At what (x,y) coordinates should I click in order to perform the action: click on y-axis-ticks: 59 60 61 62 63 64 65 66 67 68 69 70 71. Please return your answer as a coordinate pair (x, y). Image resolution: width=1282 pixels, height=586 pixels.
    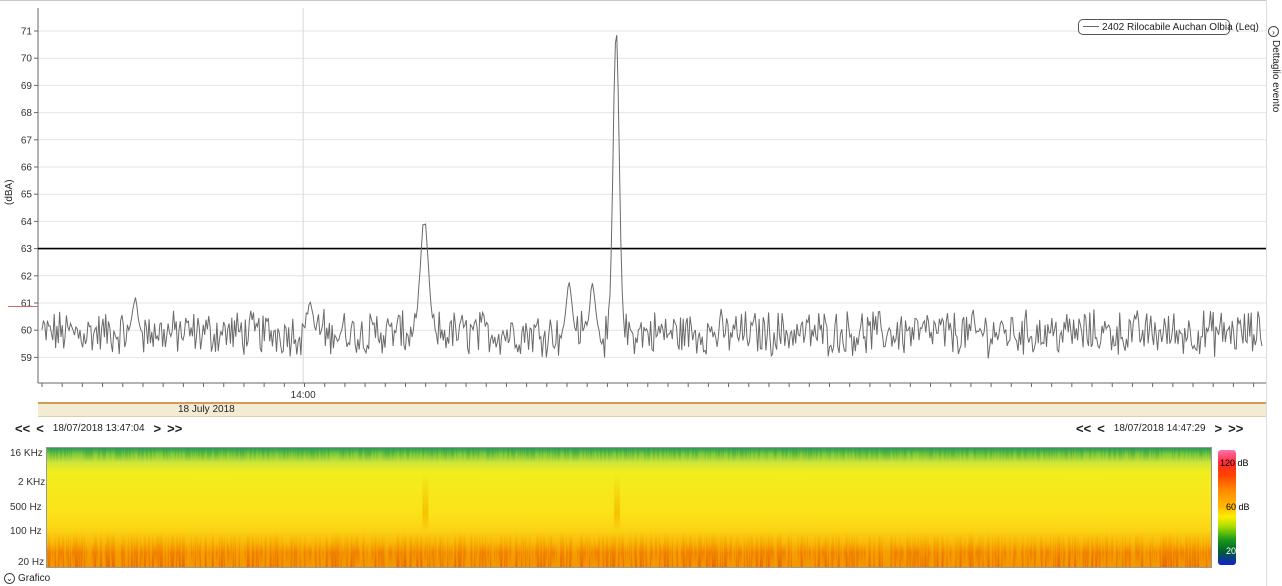
    Looking at the image, I should click on (29, 195).